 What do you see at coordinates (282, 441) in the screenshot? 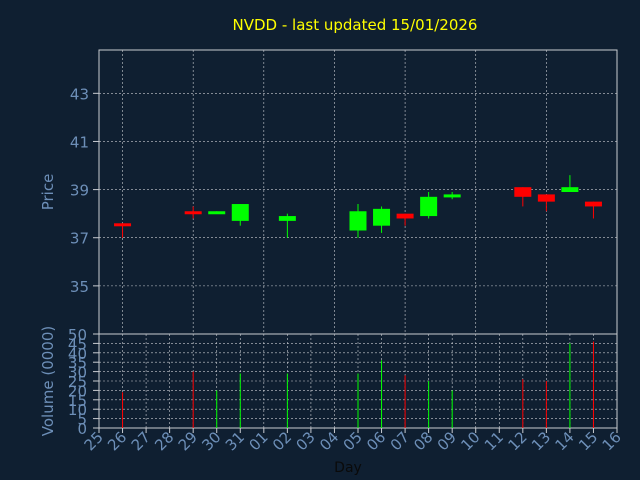
I see `x-tick-label: 02` at bounding box center [282, 441].